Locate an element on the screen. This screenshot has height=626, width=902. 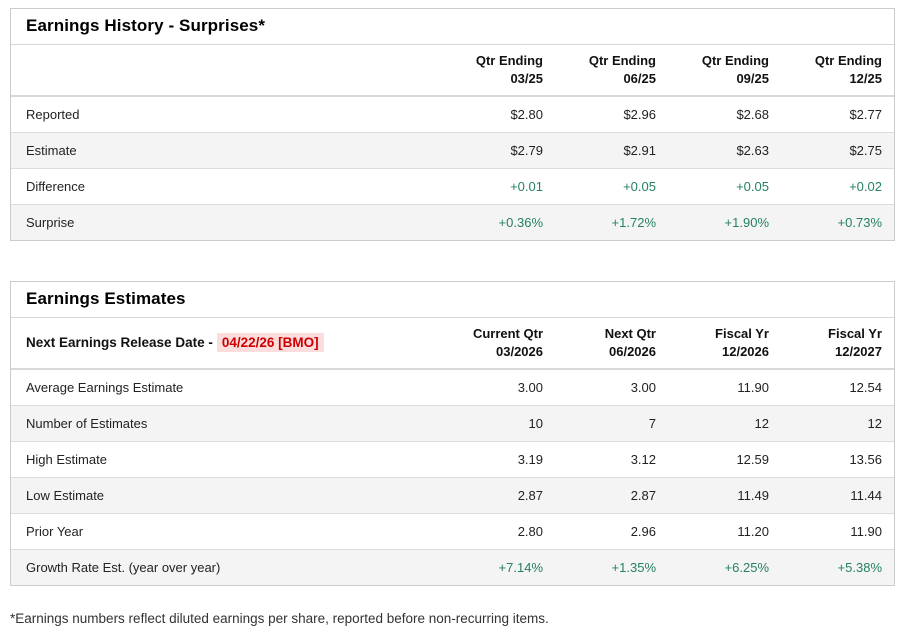
cell-value-positive: +0.73% is located at coordinates (837, 222).